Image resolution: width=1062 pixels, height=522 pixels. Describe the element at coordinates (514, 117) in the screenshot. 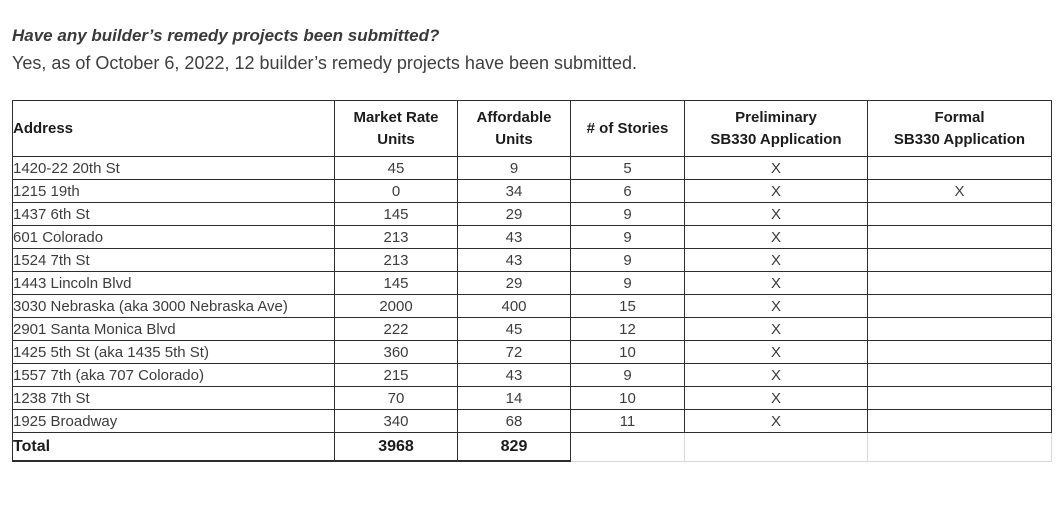

I see `column-header-line: Affordable` at that location.